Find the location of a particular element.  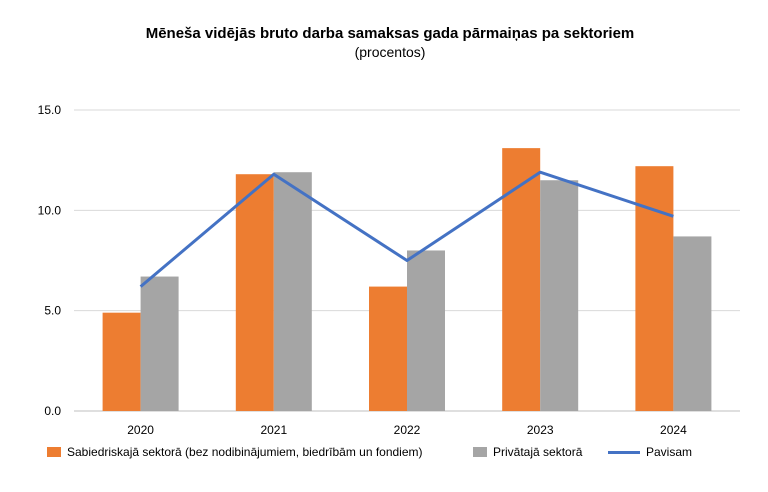

x-tick-label: 2023 is located at coordinates (540, 430).